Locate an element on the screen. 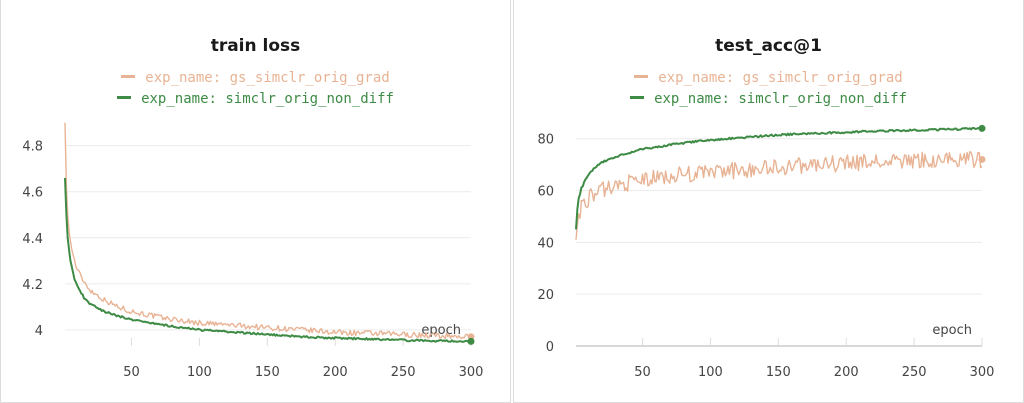 The width and height of the screenshot is (1024, 403). y-tick-label: 60 is located at coordinates (545, 192).